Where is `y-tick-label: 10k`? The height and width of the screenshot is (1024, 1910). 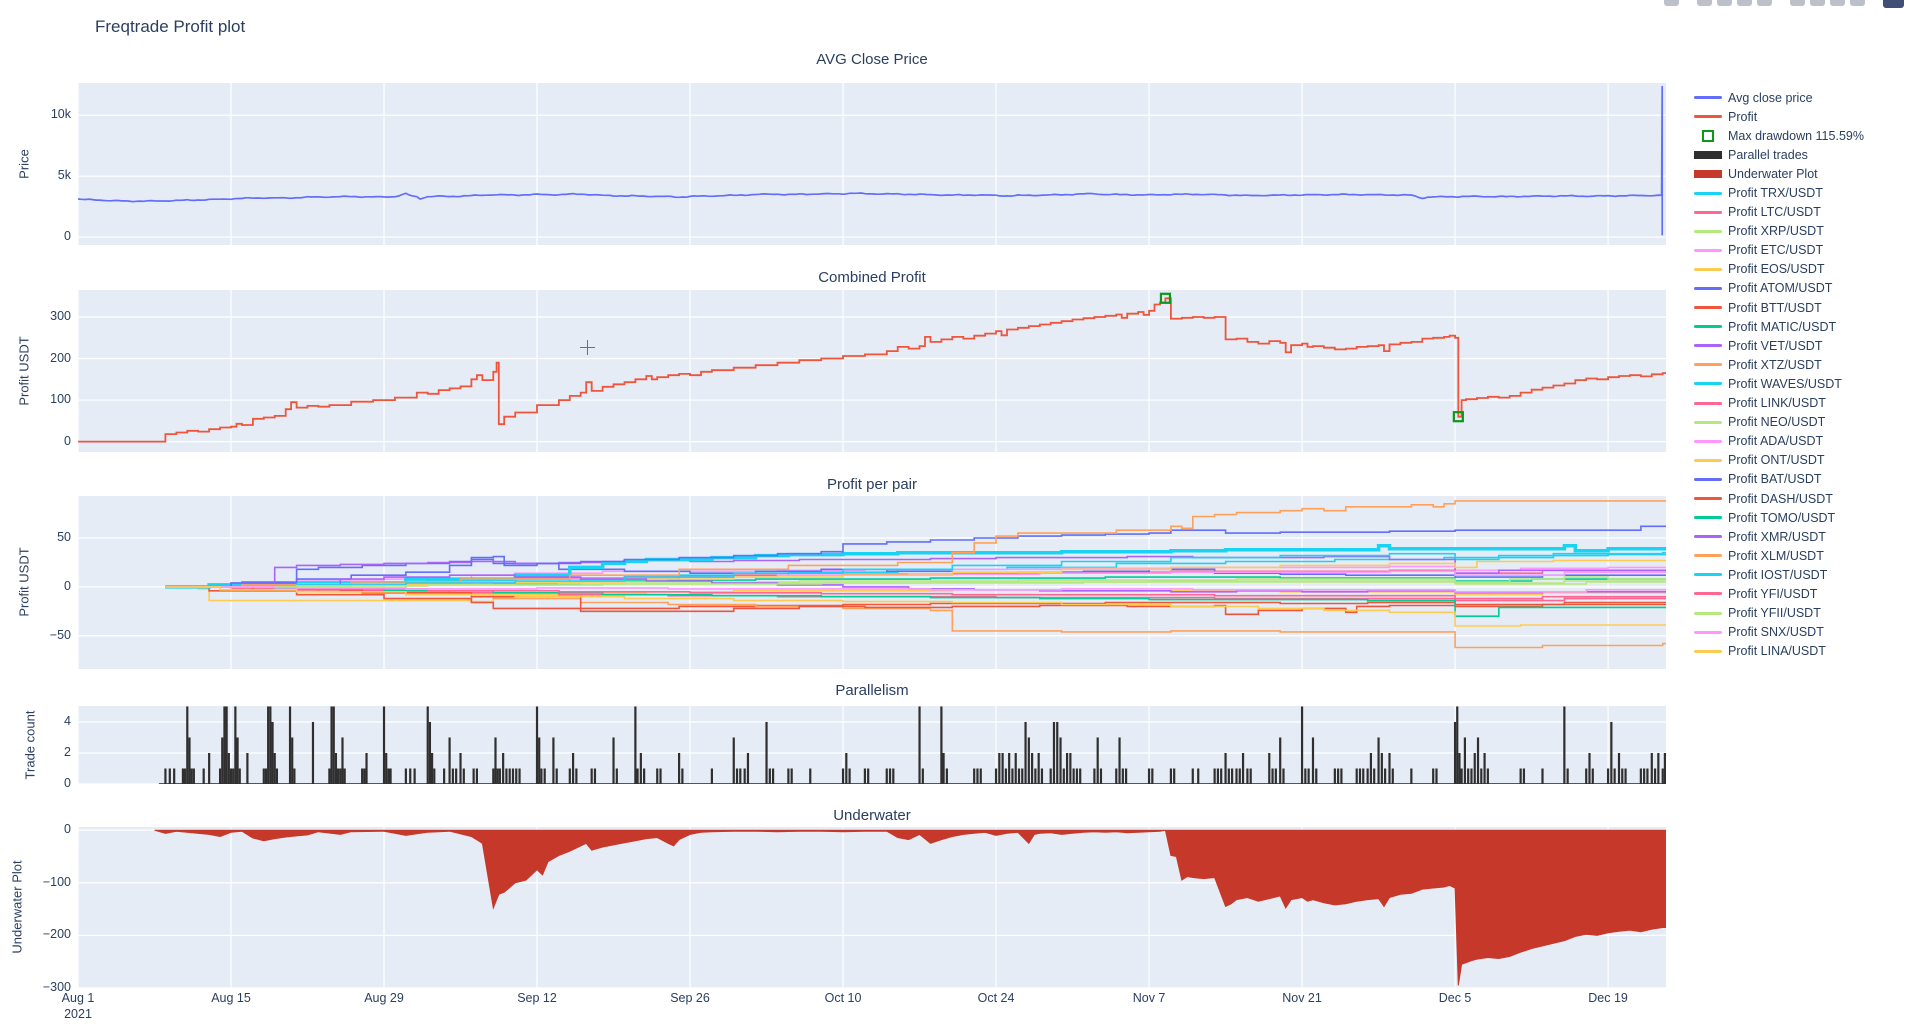 y-tick-label: 10k is located at coordinates (60, 114).